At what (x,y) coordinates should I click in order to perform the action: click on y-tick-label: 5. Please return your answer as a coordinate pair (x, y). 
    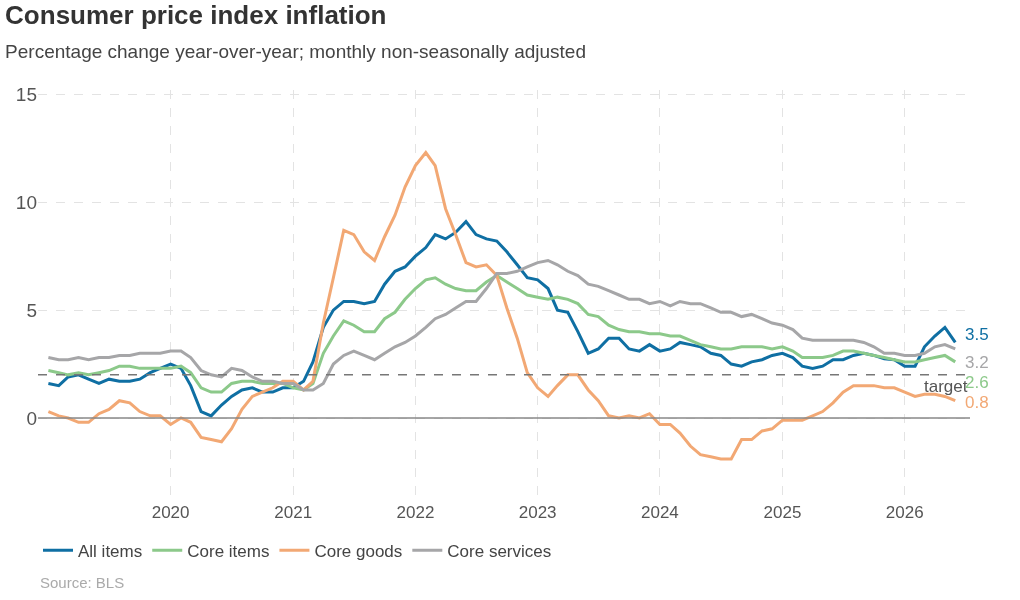
    Looking at the image, I should click on (31, 310).